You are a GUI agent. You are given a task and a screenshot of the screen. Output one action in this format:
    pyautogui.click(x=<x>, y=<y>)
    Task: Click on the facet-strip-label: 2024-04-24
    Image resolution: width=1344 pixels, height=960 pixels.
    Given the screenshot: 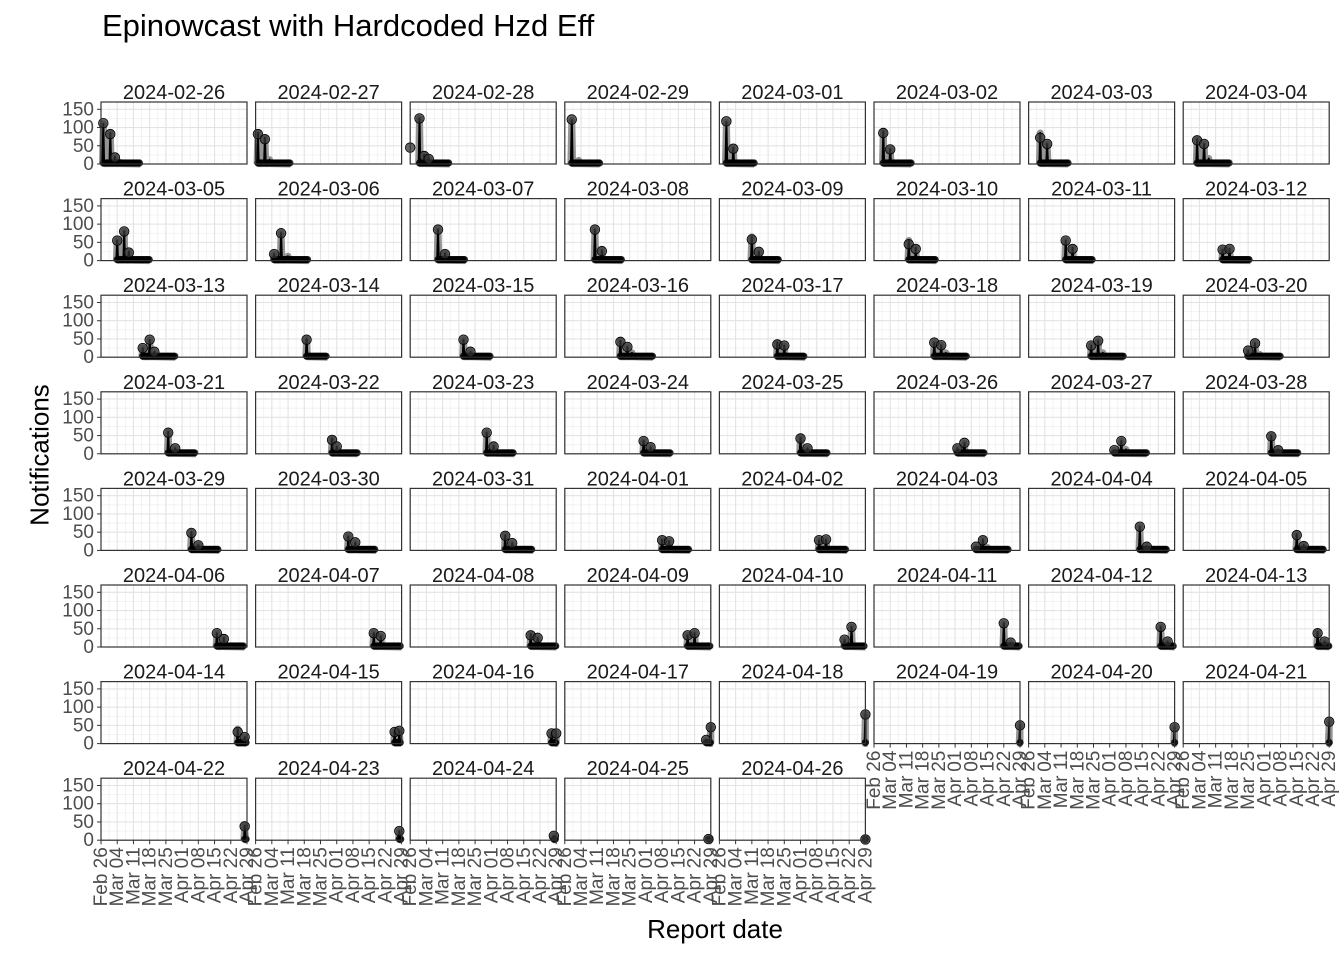 What is the action you would take?
    pyautogui.click(x=483, y=769)
    